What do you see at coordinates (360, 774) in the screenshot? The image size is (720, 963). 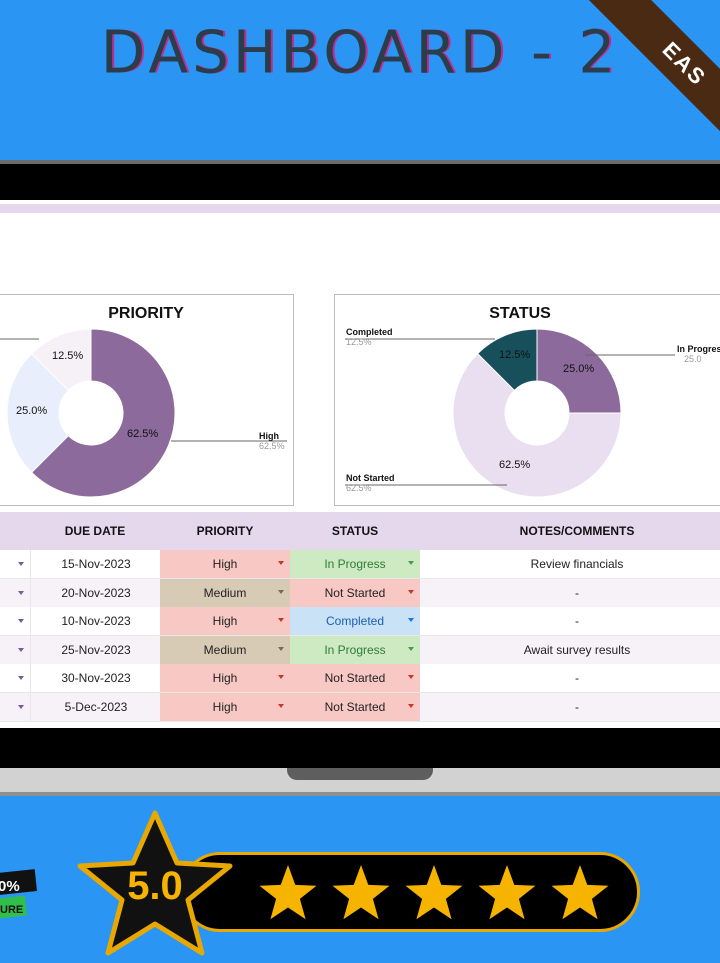 I see `laptop-notch` at bounding box center [360, 774].